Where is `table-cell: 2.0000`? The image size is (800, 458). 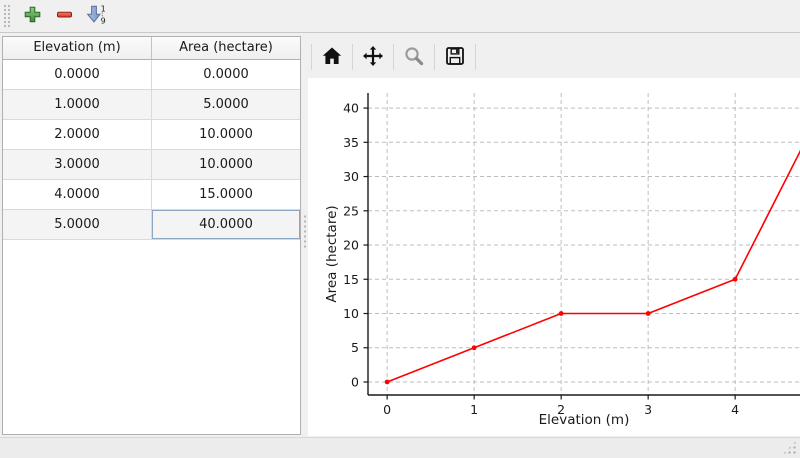
table-cell: 2.0000 is located at coordinates (77, 134).